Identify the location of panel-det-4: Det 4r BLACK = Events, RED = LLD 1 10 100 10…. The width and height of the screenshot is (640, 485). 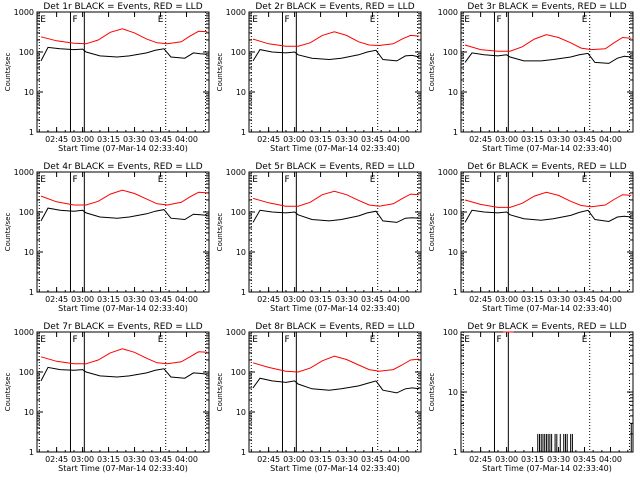
(107, 237).